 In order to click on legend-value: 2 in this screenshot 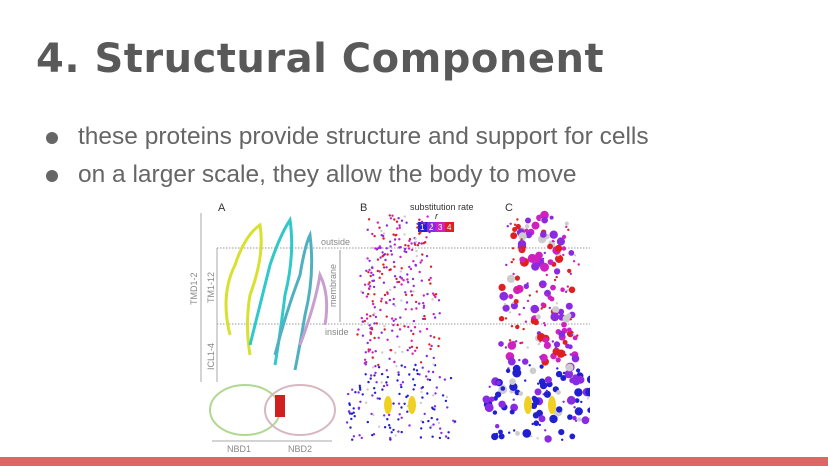, I will do `click(431, 227)`.